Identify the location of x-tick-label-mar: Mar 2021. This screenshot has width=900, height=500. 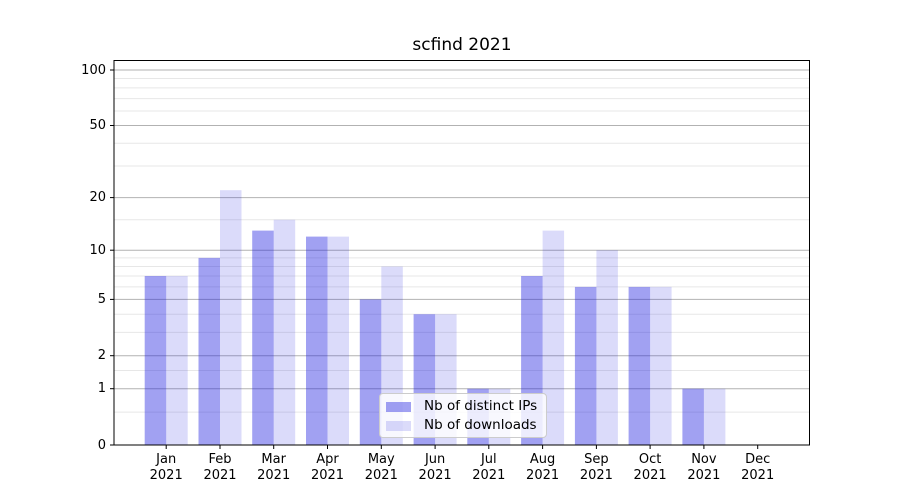
(274, 468).